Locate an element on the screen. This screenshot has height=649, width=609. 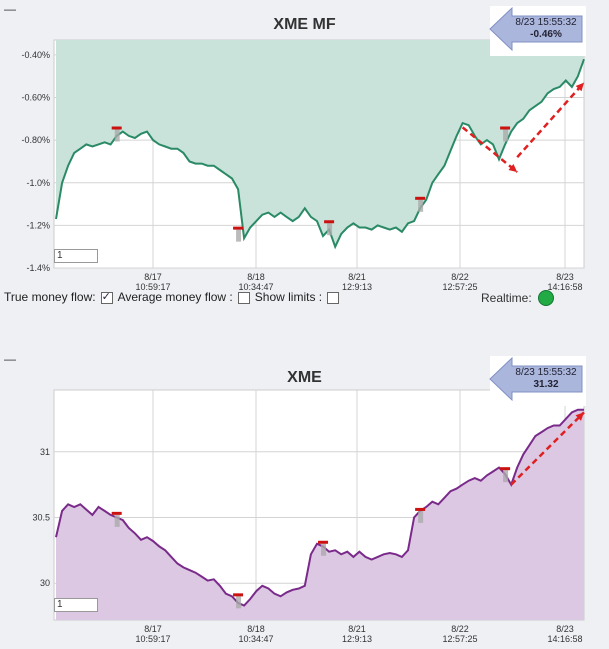
show-limits-label: Show limits : is located at coordinates (288, 297).